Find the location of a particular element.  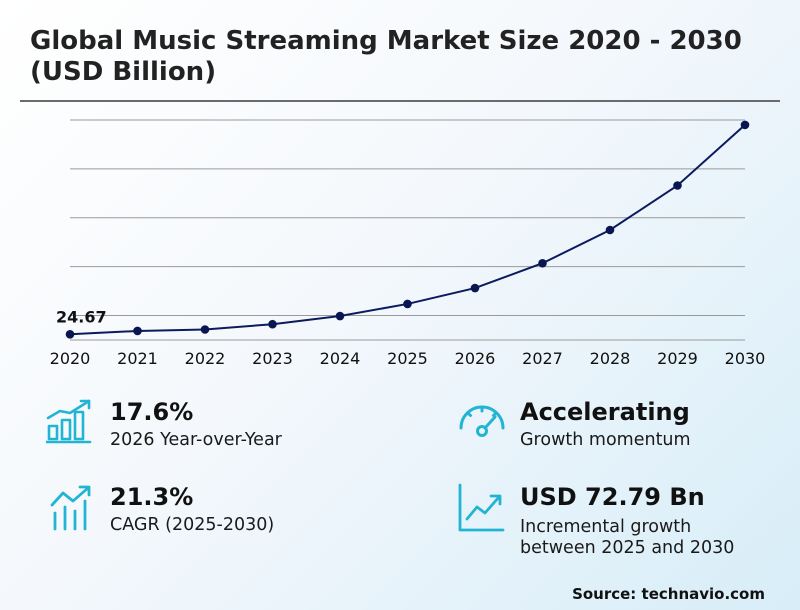

bar-chart-growth-icon is located at coordinates (69, 421).